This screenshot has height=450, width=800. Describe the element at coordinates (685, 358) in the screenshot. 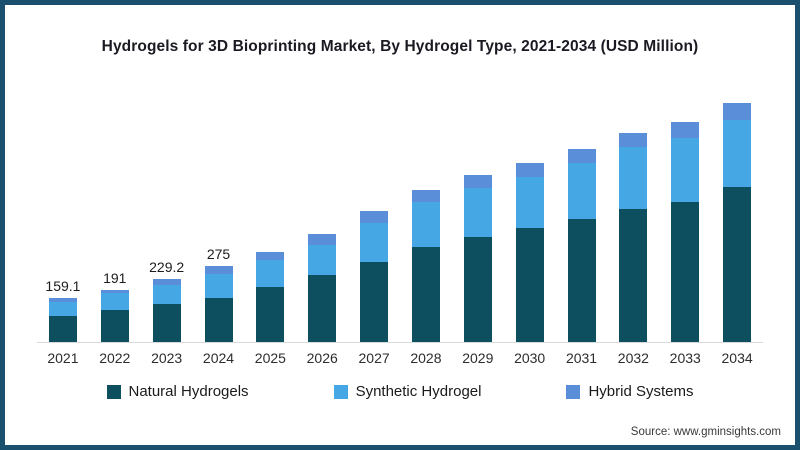

I see `x-axis-label: 2033` at that location.